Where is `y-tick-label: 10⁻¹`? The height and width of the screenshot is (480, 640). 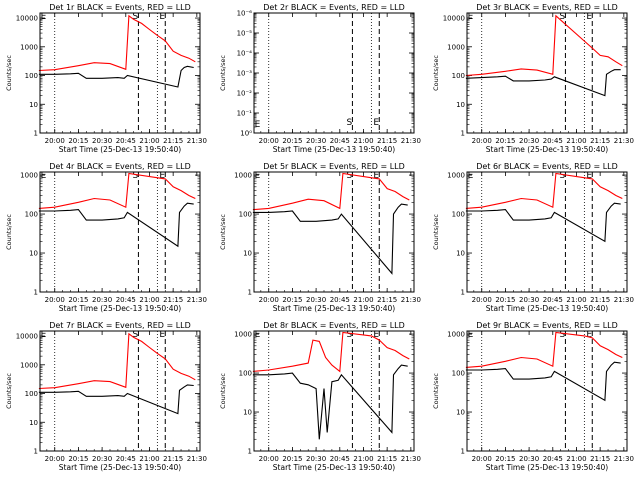 y-tick-label: 10⁻¹ is located at coordinates (245, 114).